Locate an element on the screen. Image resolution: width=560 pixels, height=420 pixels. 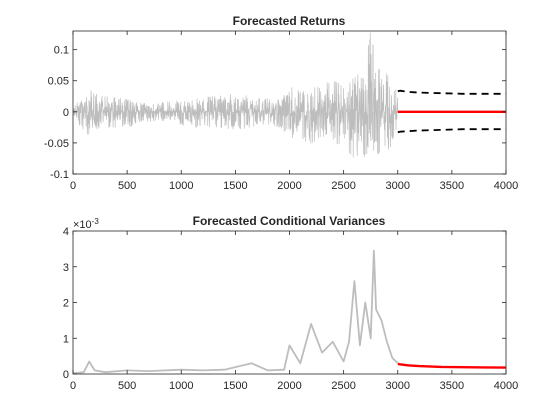
chart-variances-x-tick-label: 2000 is located at coordinates (289, 386).